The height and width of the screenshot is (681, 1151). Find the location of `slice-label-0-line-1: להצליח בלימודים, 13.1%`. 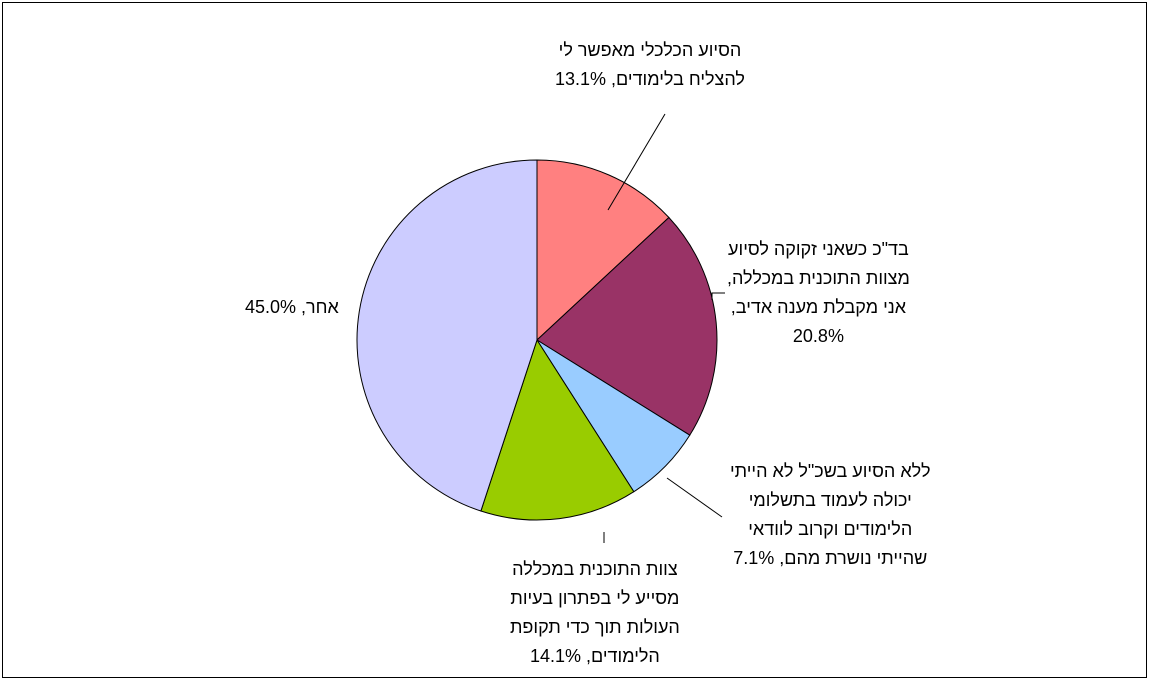

slice-label-0-line-1: להצליח בלימודים, 13.1% is located at coordinates (650, 79).